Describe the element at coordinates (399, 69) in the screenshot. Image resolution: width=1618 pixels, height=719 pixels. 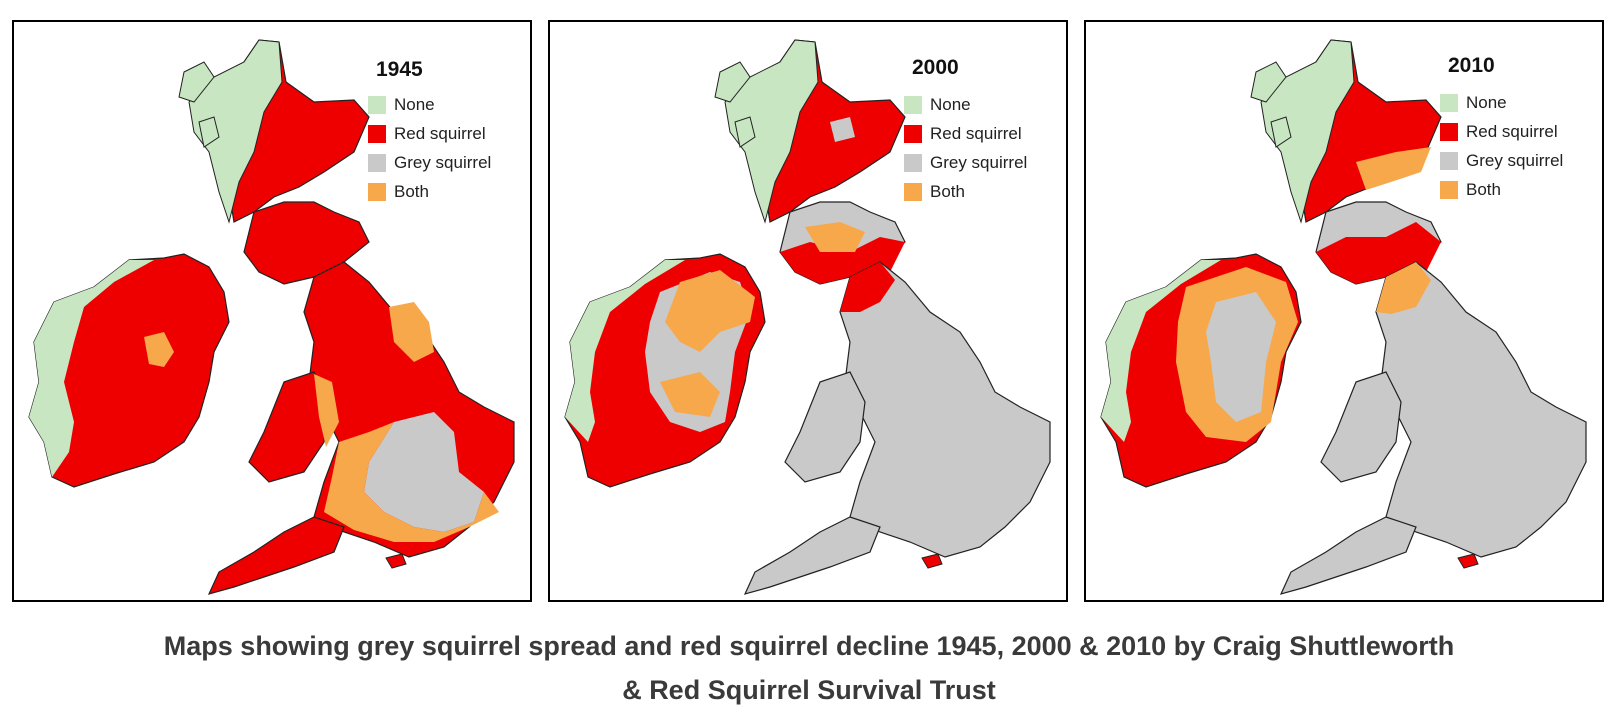
I see `map-year-label: 1945` at that location.